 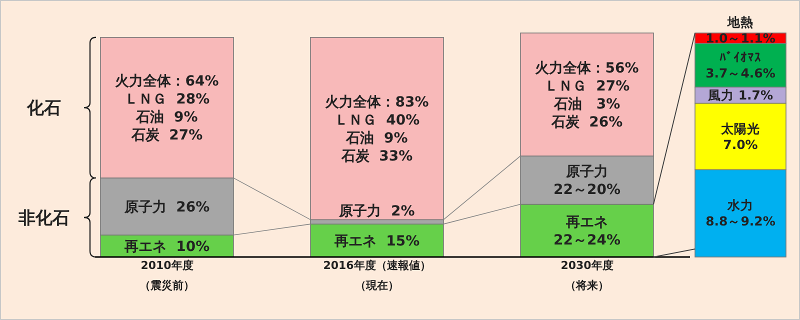 I want to click on text: 非化石, so click(x=44, y=218).